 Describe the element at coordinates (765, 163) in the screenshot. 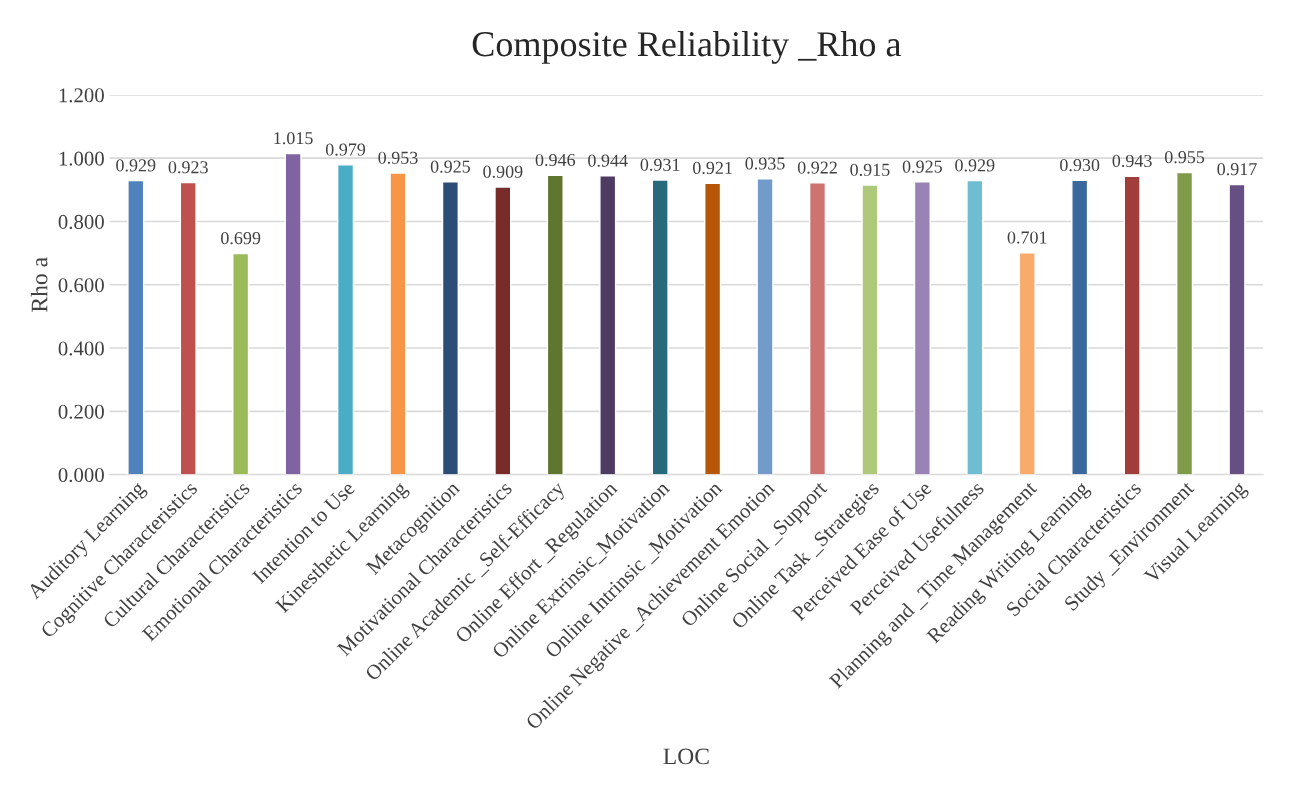

I see `data-label: 0.935` at that location.